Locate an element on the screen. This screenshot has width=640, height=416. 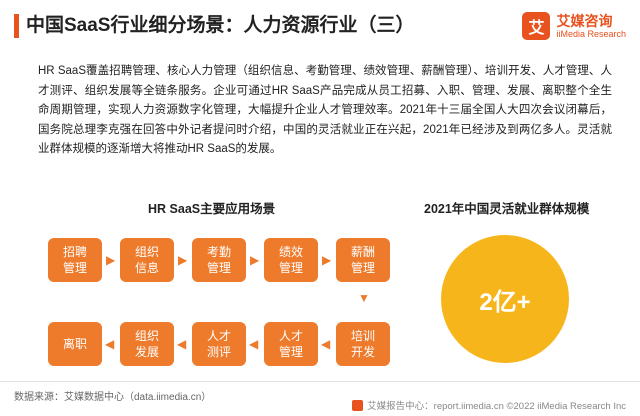
flow-step-attendance: 考勤 管理 is located at coordinates (219, 260).